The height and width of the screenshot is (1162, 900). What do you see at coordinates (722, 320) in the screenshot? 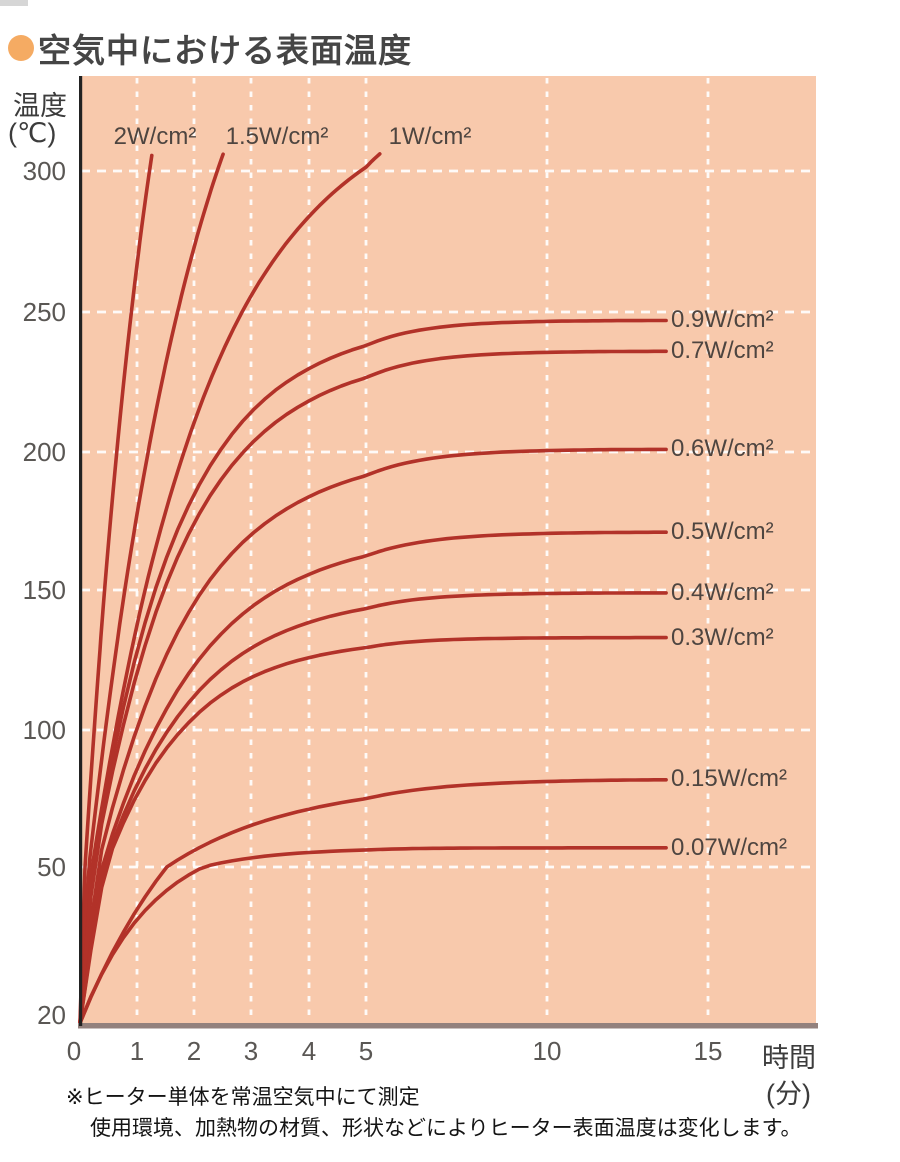
I see `series-label-w0_9: 0.9W/cm²` at bounding box center [722, 320].